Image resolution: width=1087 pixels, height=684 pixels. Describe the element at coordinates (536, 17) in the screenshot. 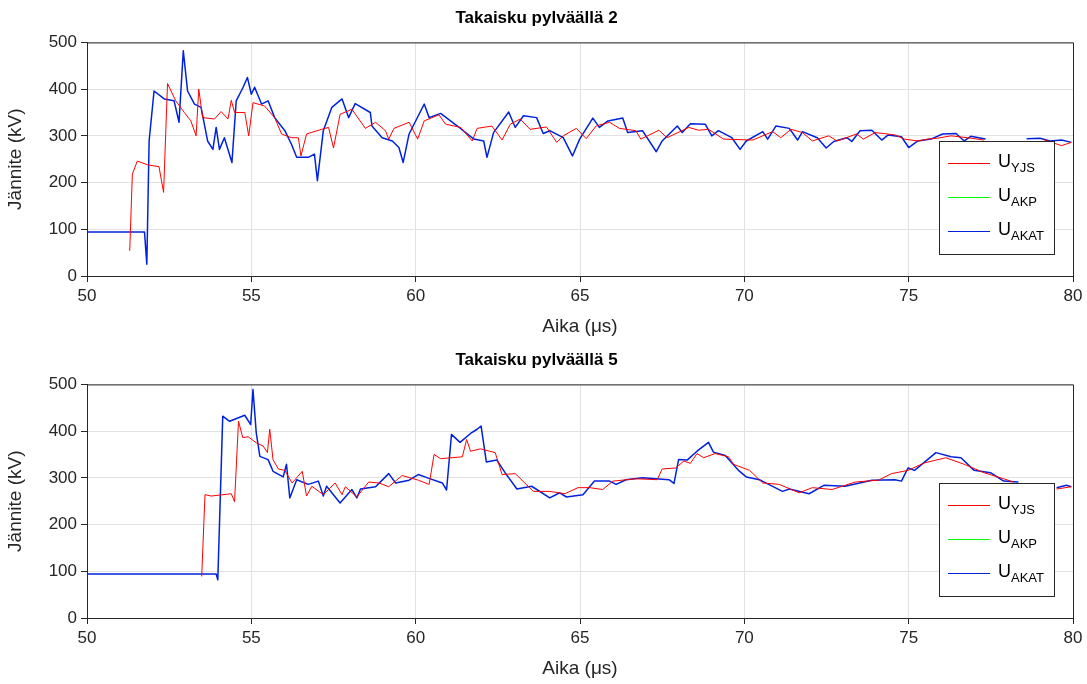

I see `chart-title: Takaisku pylväällä 2` at that location.